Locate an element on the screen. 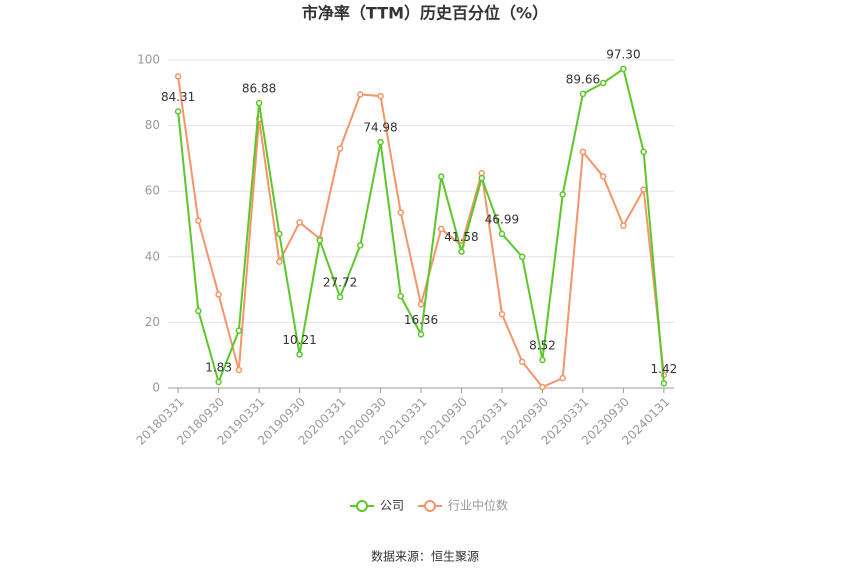 Image resolution: width=850 pixels, height=574 pixels. y-tick-label: 60 is located at coordinates (152, 191).